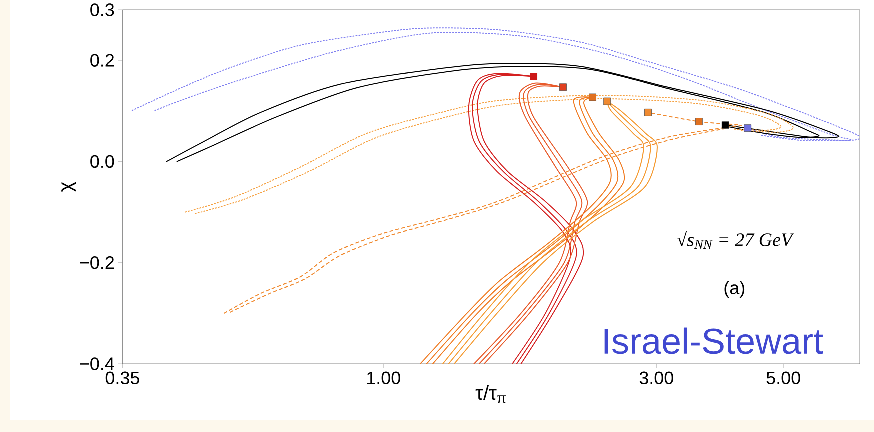 The width and height of the screenshot is (874, 432). What do you see at coordinates (69, 187) in the screenshot?
I see `y-axis-title: χ` at bounding box center [69, 187].